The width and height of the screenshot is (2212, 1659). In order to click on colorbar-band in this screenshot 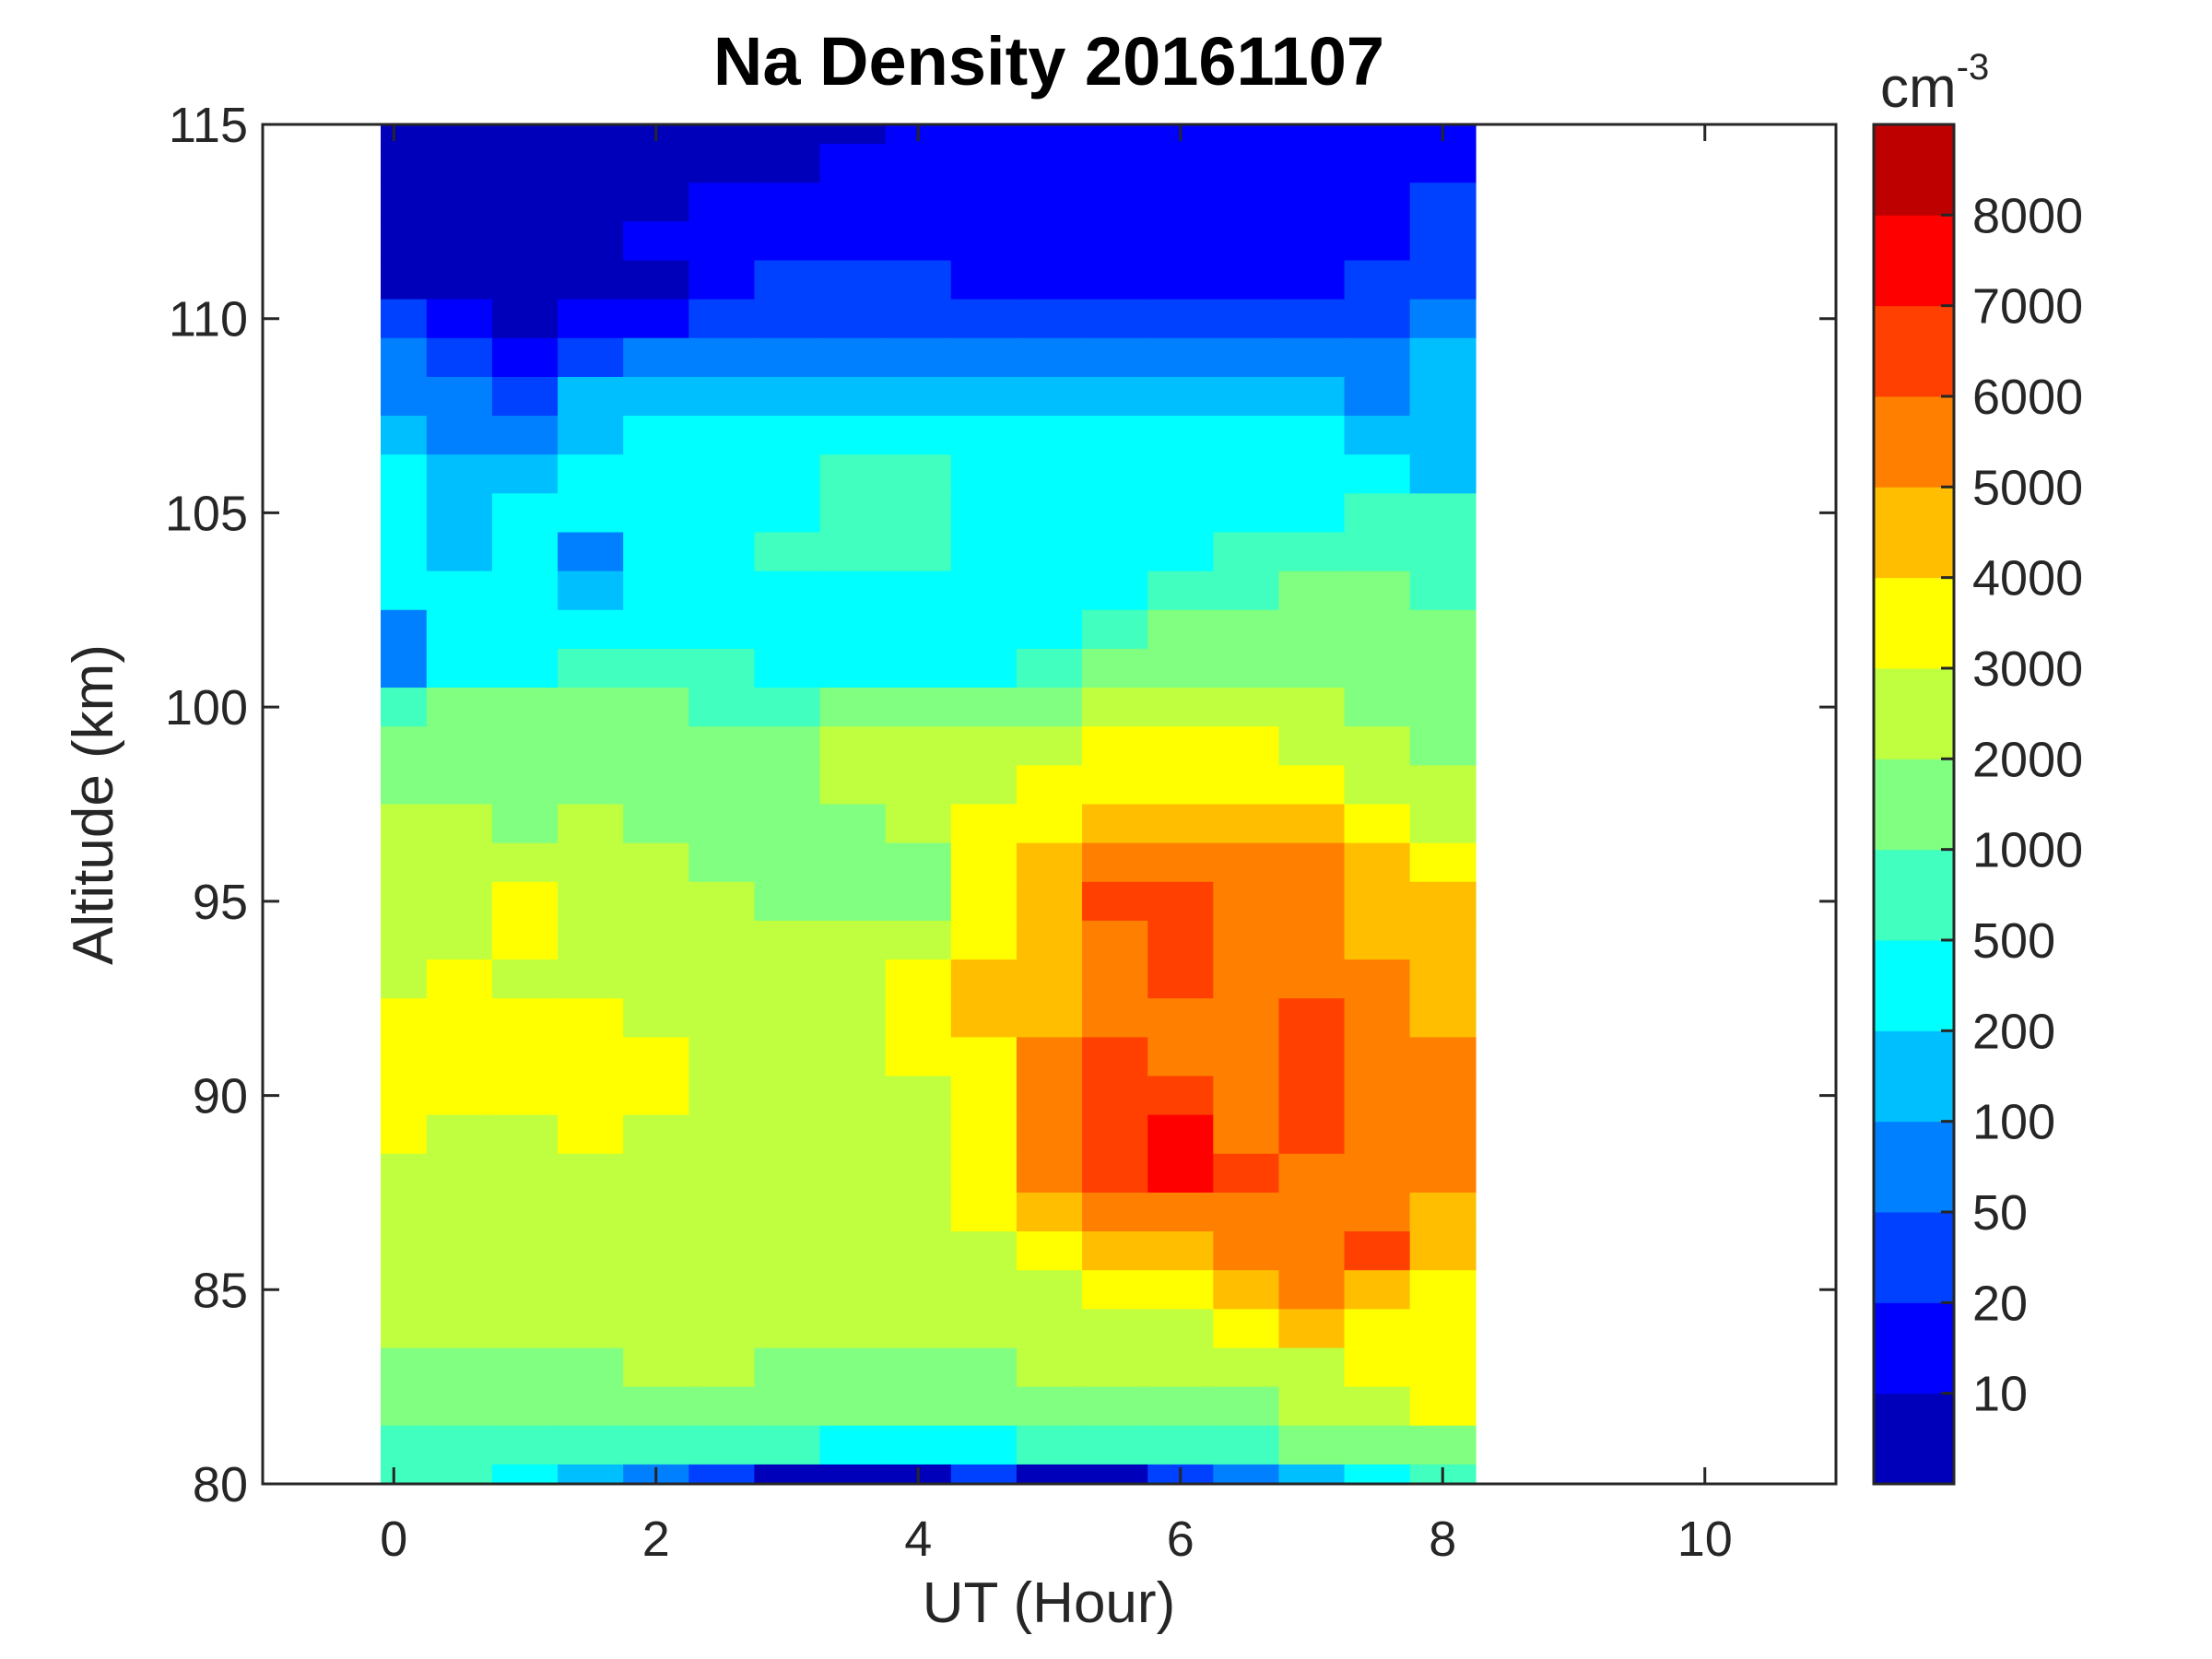, I will do `click(1914, 351)`.